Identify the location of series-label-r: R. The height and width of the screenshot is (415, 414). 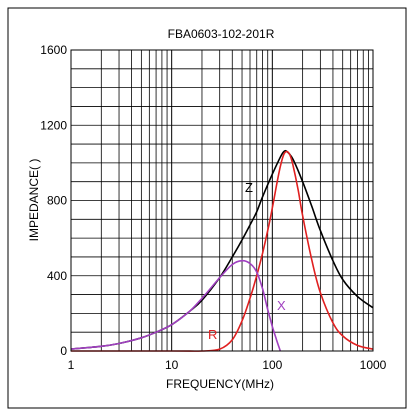
(212, 334).